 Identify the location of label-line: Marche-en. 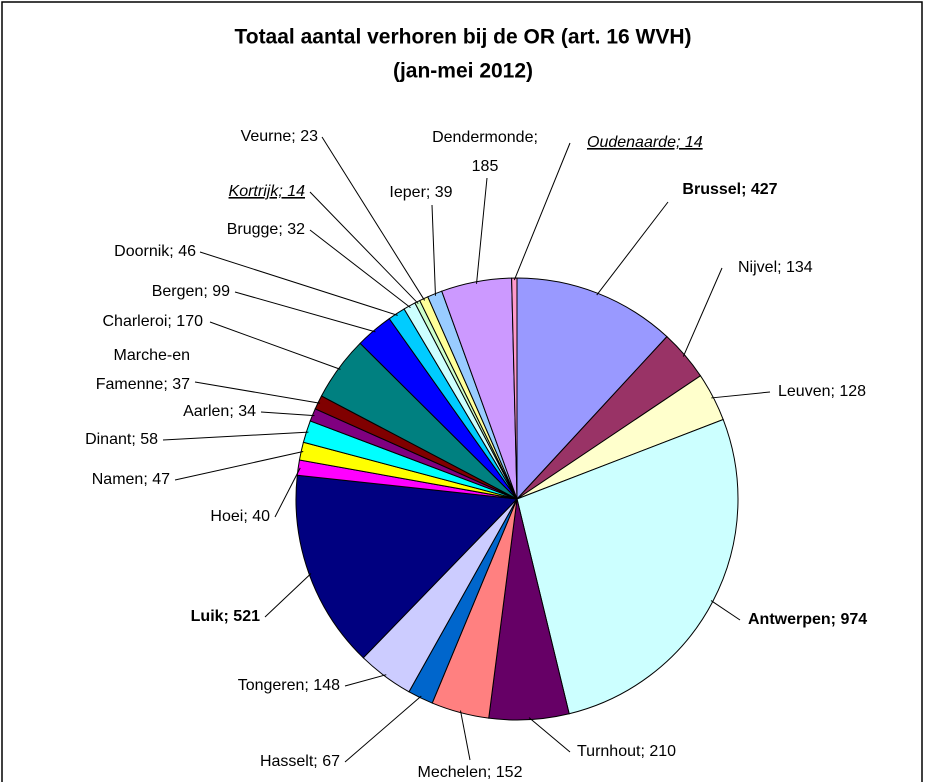
(152, 355).